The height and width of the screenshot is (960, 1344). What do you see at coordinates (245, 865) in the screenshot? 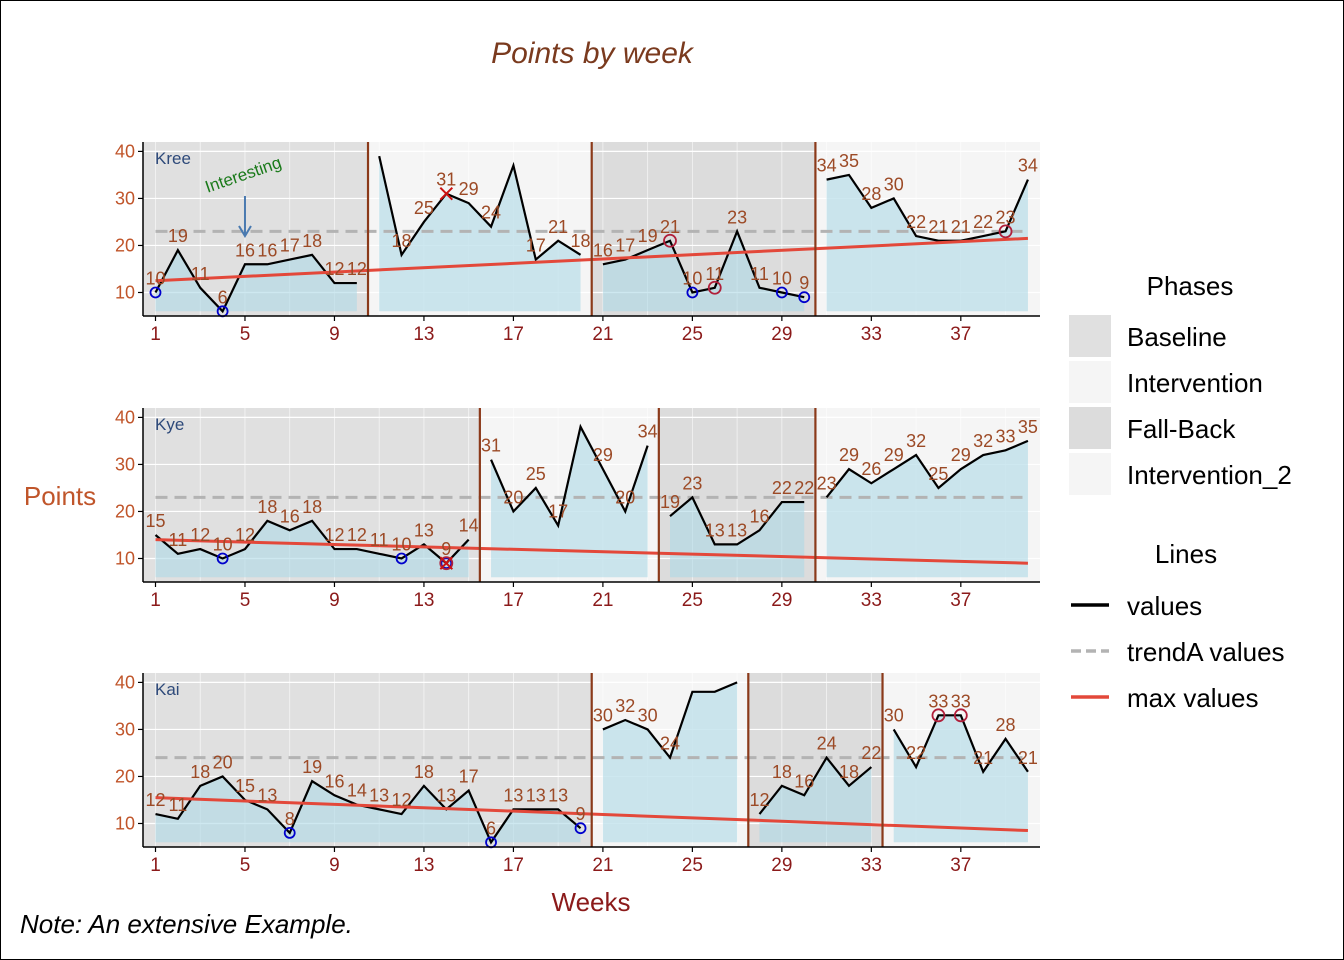
I see `x-tick-label: 5` at bounding box center [245, 865].